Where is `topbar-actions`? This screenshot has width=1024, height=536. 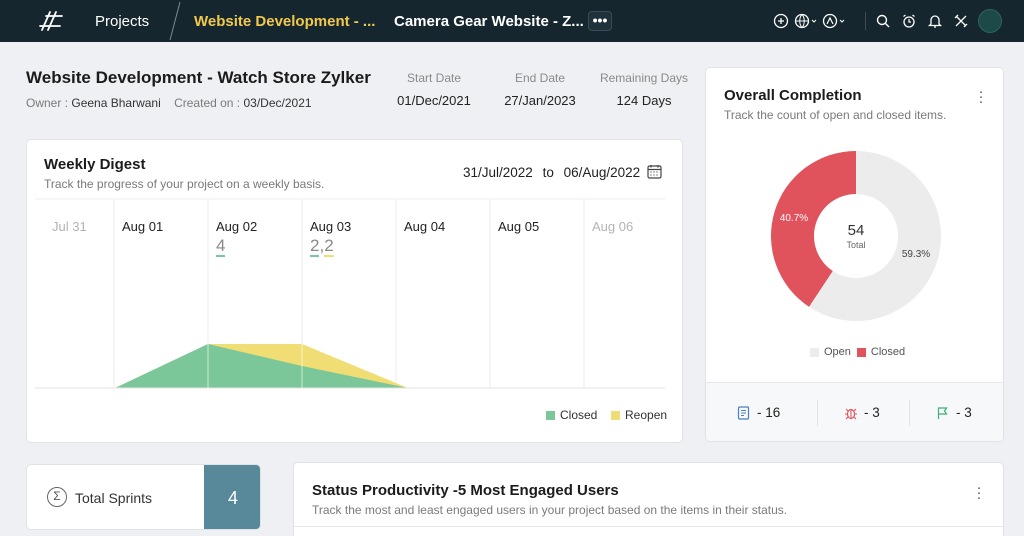
topbar-actions is located at coordinates (809, 21).